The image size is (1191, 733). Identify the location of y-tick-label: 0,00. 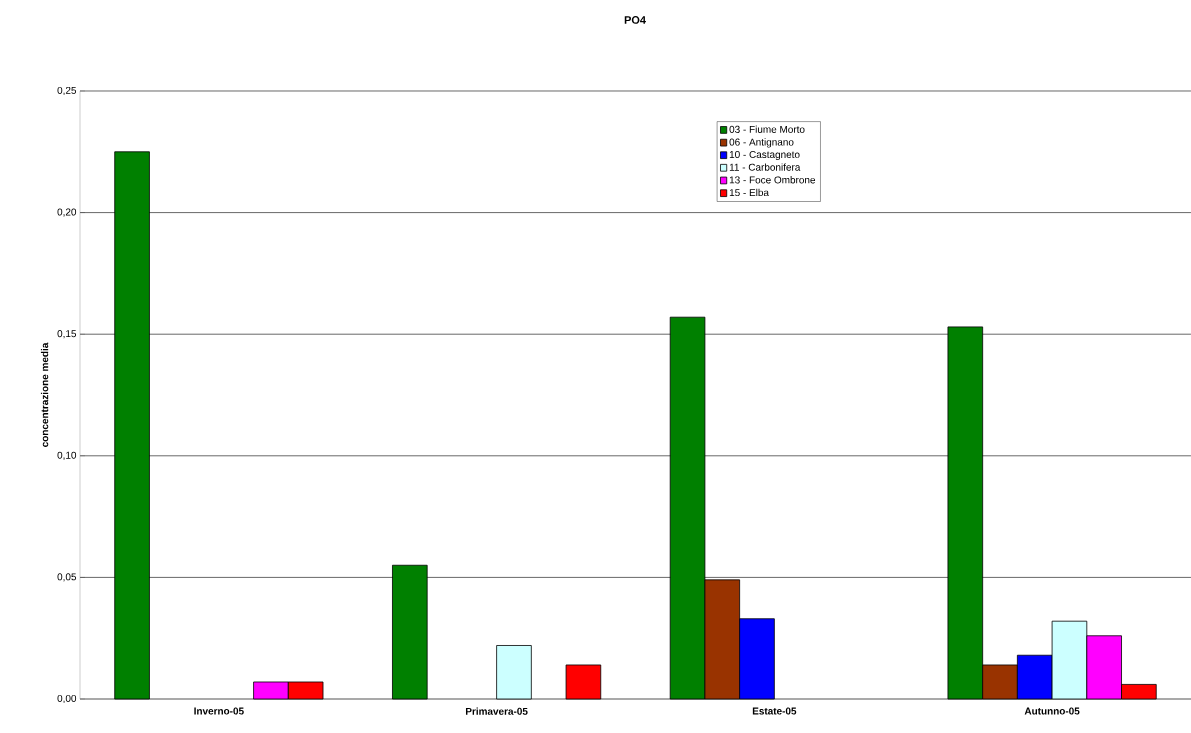
(67, 699).